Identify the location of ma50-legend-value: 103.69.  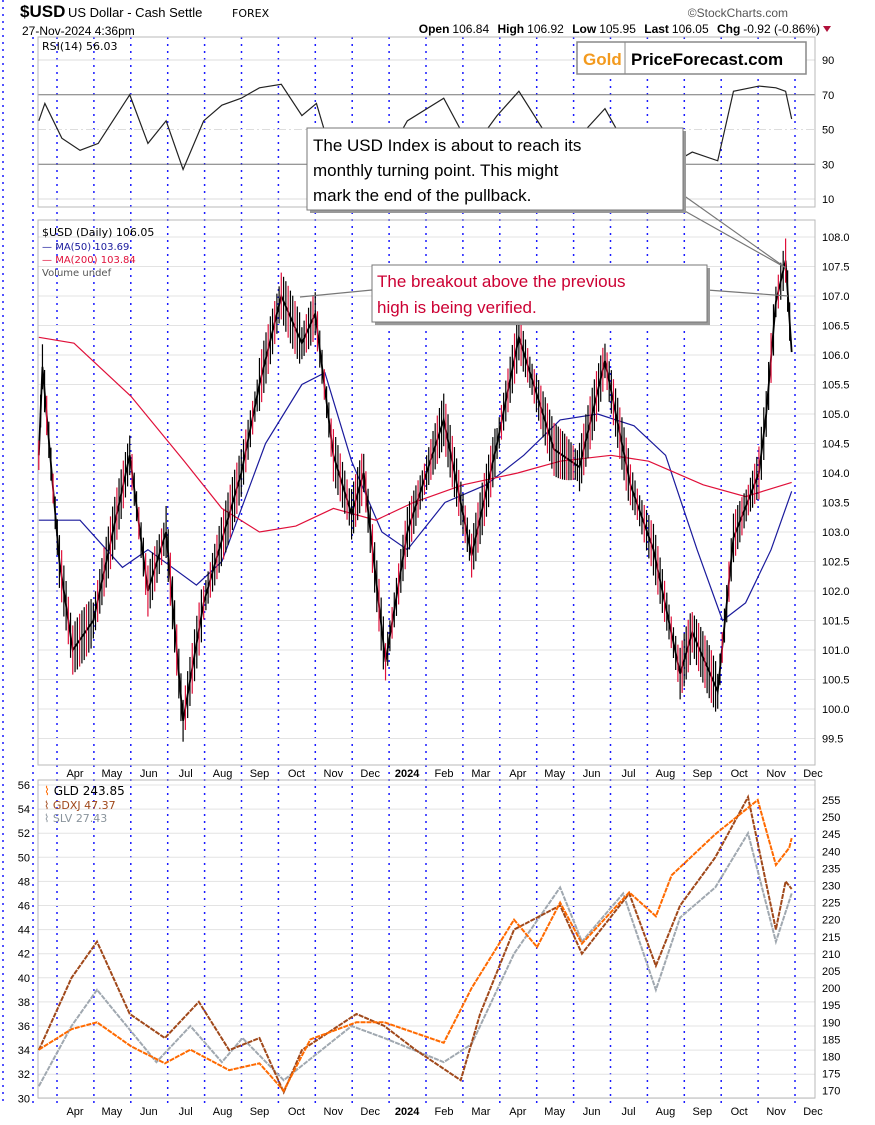
(111, 247).